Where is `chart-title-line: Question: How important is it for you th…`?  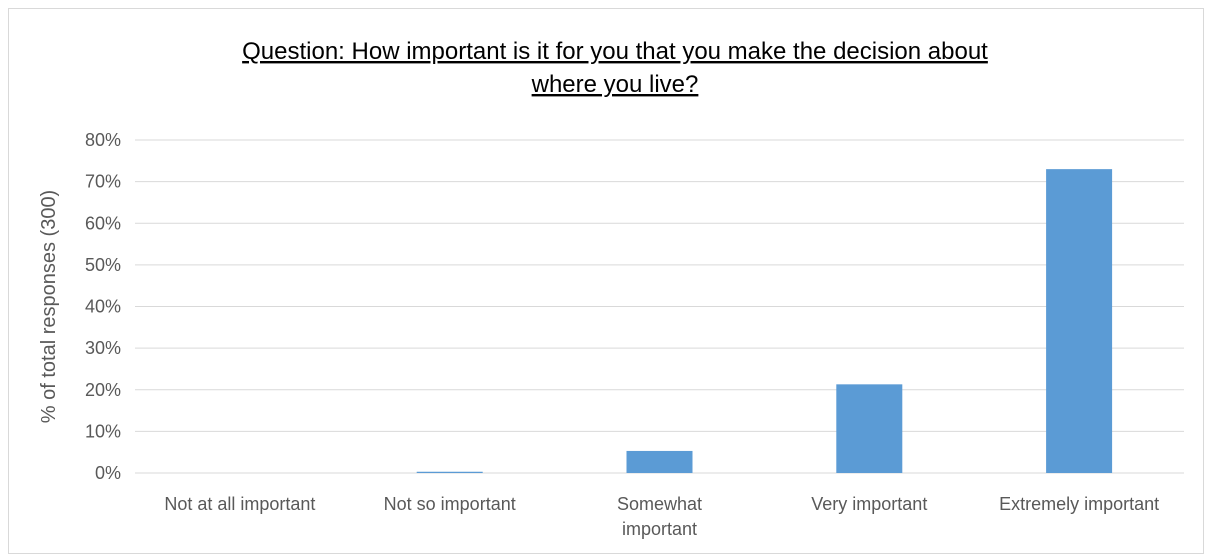 chart-title-line: Question: How important is it for you th… is located at coordinates (615, 51).